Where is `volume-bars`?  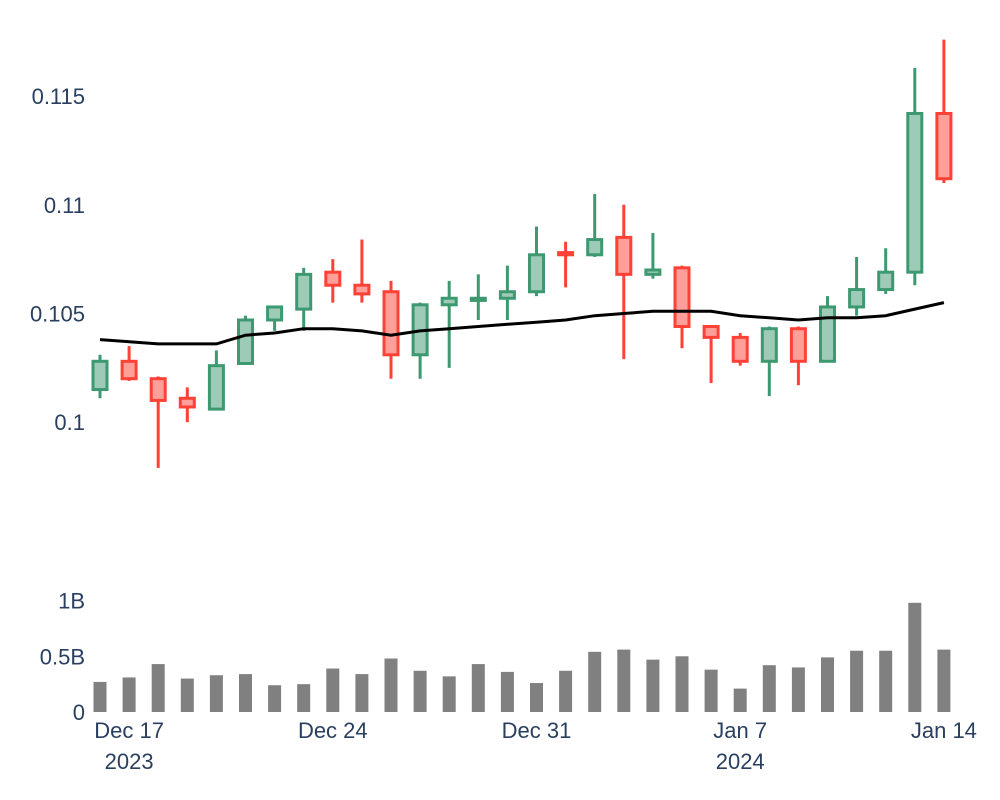 volume-bars is located at coordinates (522, 657).